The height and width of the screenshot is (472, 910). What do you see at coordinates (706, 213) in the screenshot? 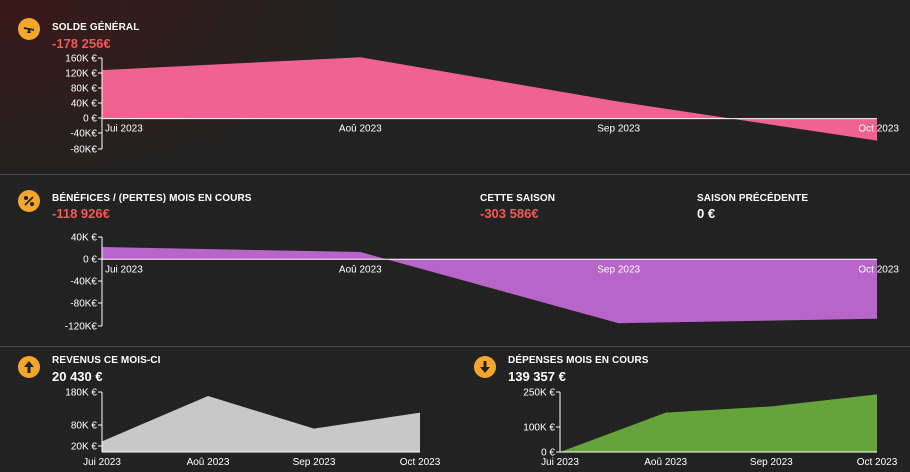
I see `prev-season-value: 0 €` at bounding box center [706, 213].